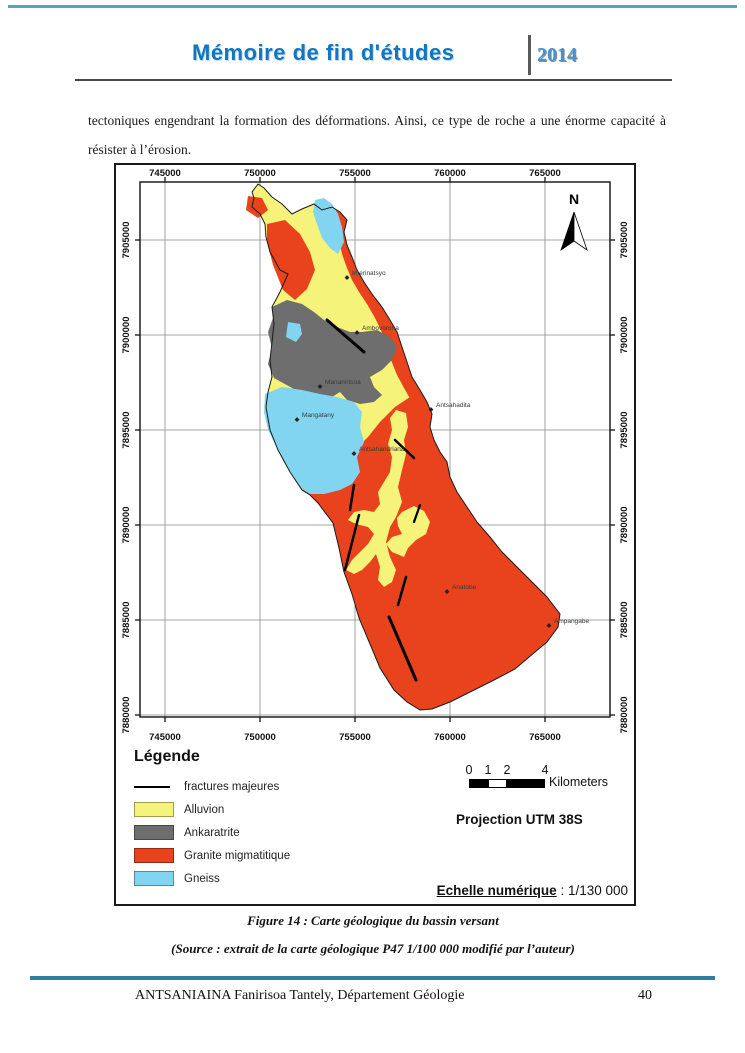 Image resolution: width=745 pixels, height=1053 pixels. Describe the element at coordinates (496, 890) in the screenshot. I see `numeric-scale-label: Echelle numérique` at that location.